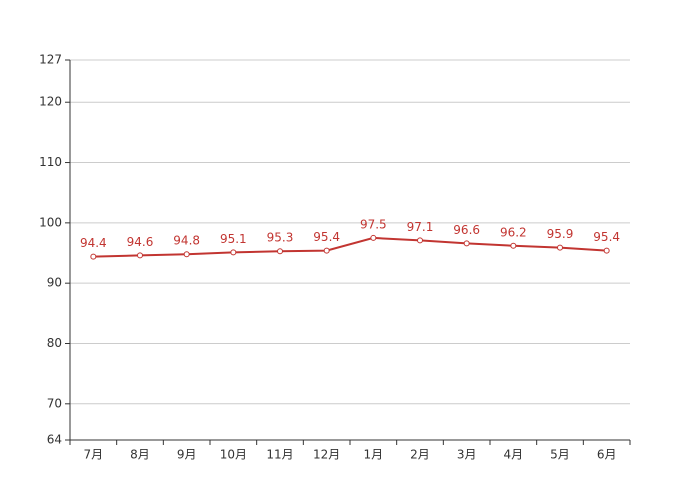  Describe the element at coordinates (350, 247) in the screenshot. I see `line` at that location.